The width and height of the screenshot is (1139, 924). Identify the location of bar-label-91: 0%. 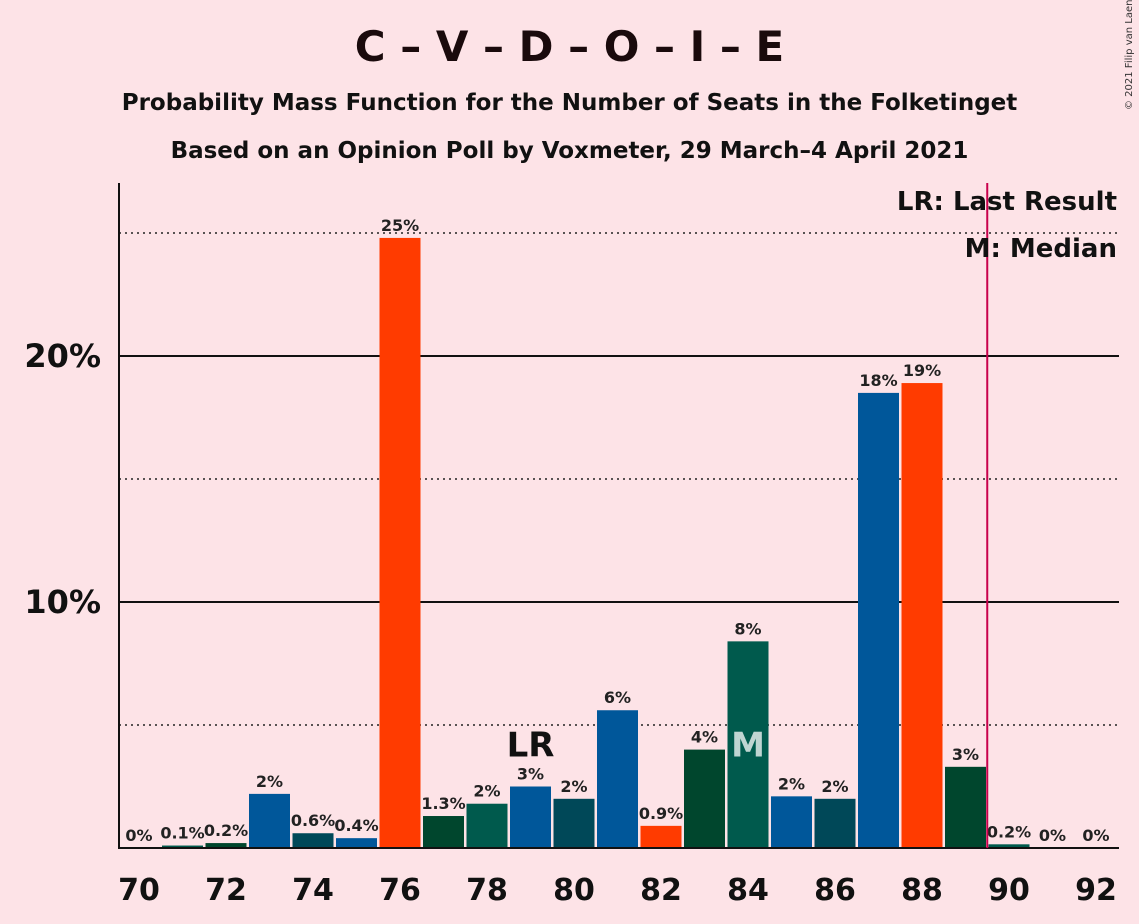
(1052, 835).